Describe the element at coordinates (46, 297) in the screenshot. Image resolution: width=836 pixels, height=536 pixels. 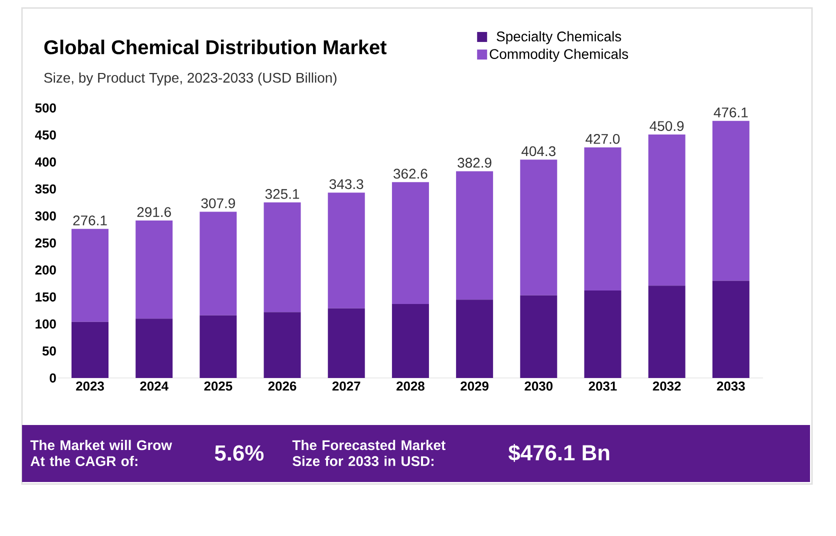
I see `y-tick-label: 150` at that location.